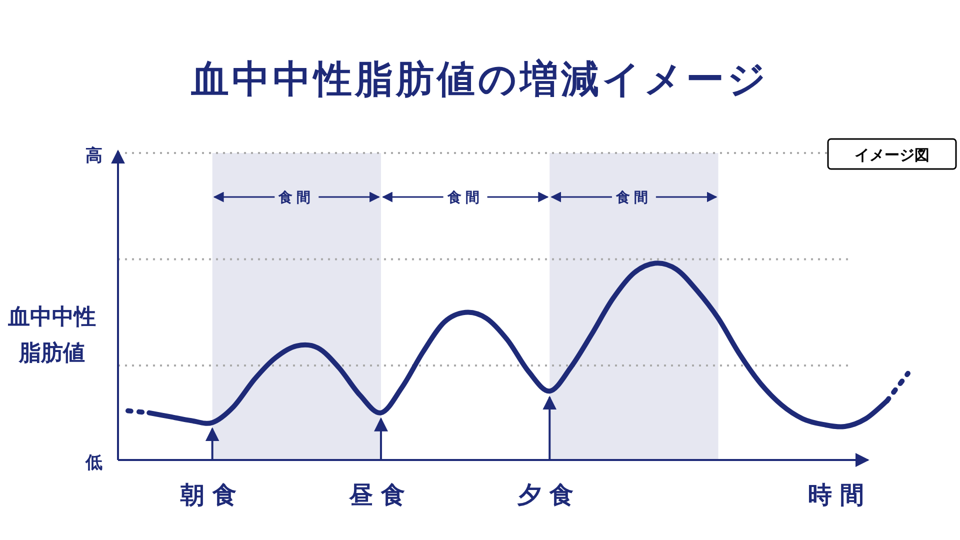 This screenshot has width=960, height=540. Describe the element at coordinates (380, 495) in the screenshot. I see `x-tick-label: 昼食` at that location.